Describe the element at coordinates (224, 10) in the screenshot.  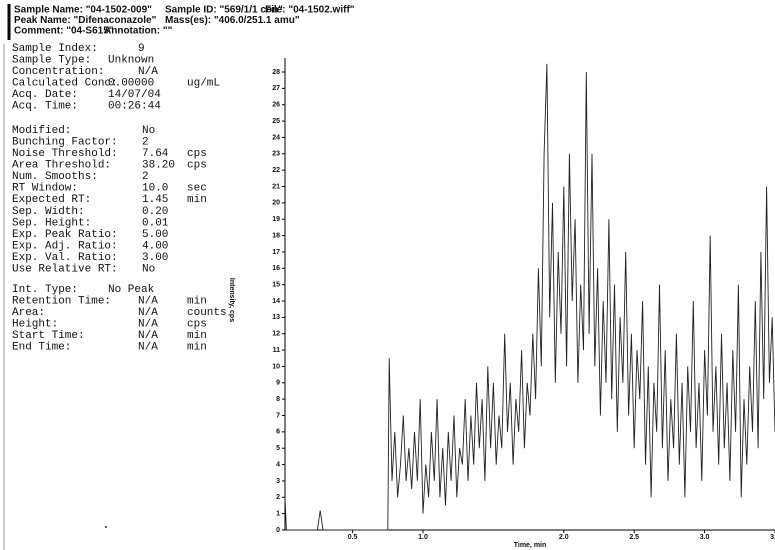
I see `header-field: Sample ID: "569/1/1 con"` at that location.